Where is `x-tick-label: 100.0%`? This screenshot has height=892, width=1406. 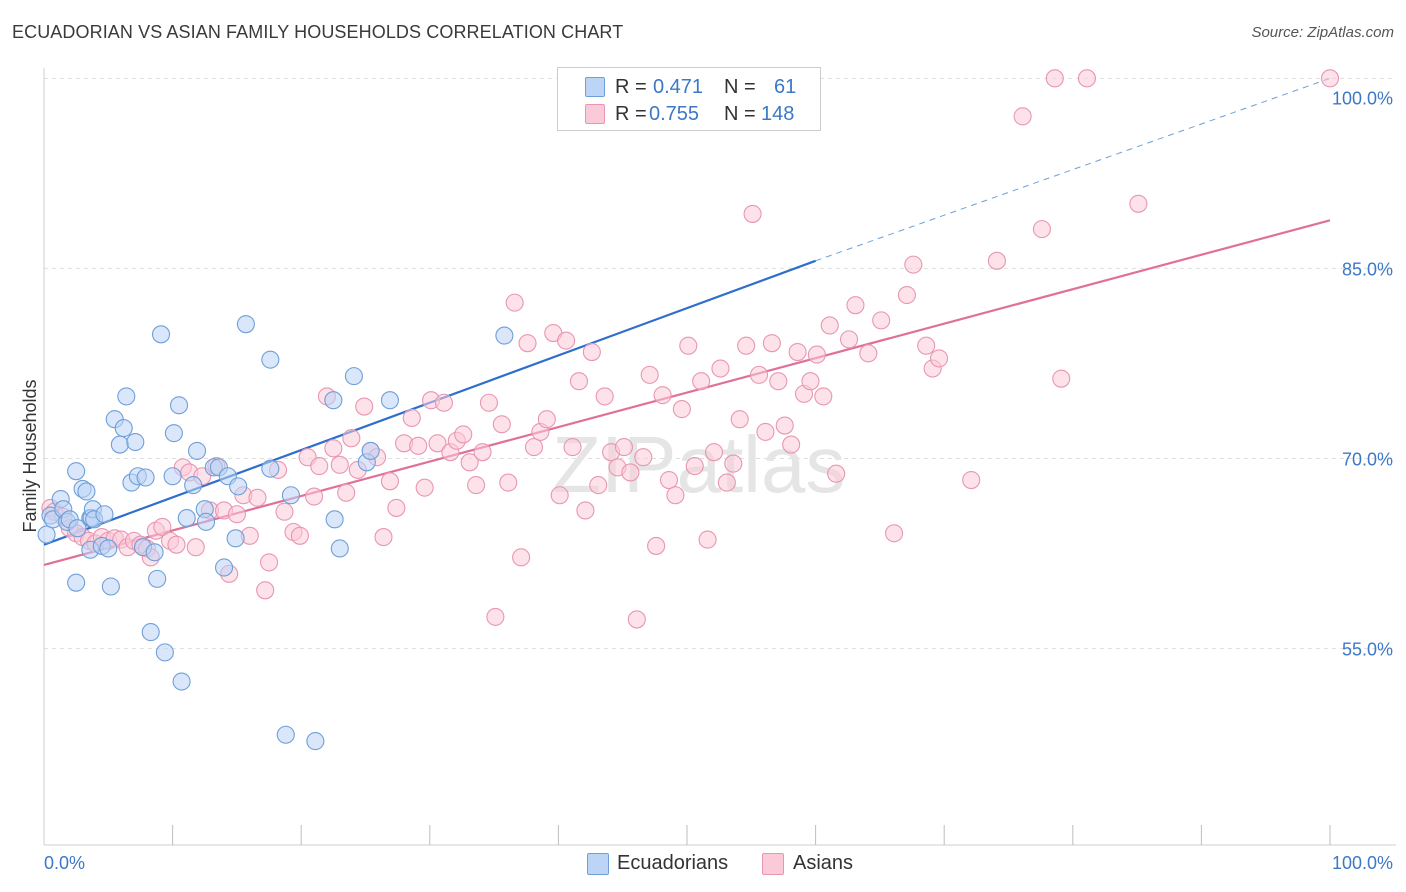
x-tick-label: 100.0% is located at coordinates (1362, 863).